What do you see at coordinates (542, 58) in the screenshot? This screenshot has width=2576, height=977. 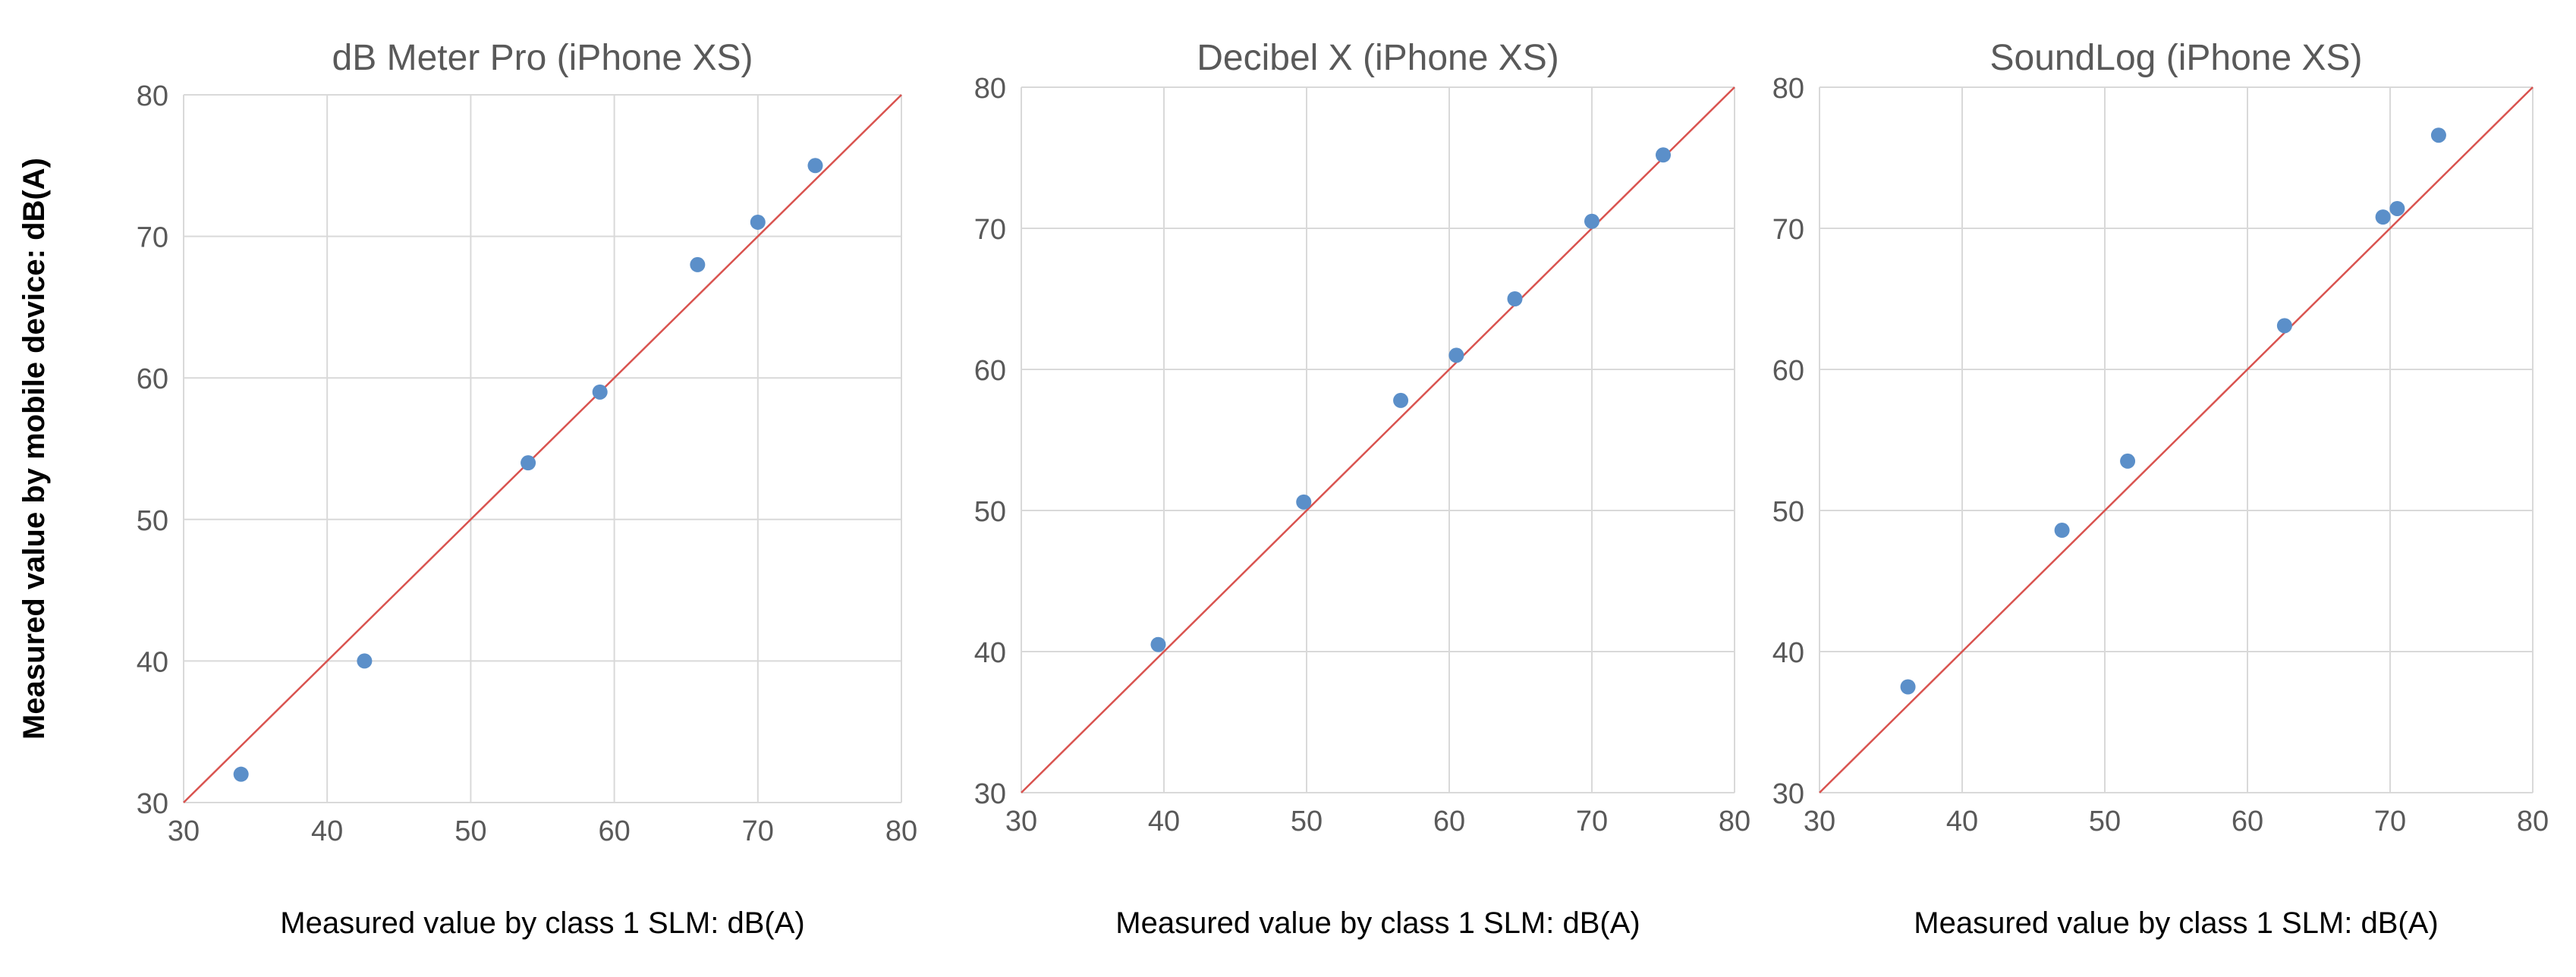 I see `chart-title: dB Meter Pro (iPhone XS)` at bounding box center [542, 58].